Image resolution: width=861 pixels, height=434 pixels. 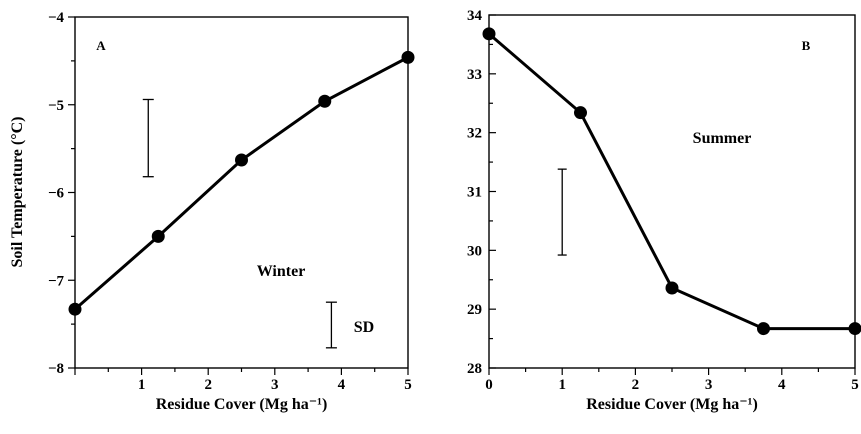 I want to click on panel-b-y-tick-label: 33, so click(x=474, y=75).